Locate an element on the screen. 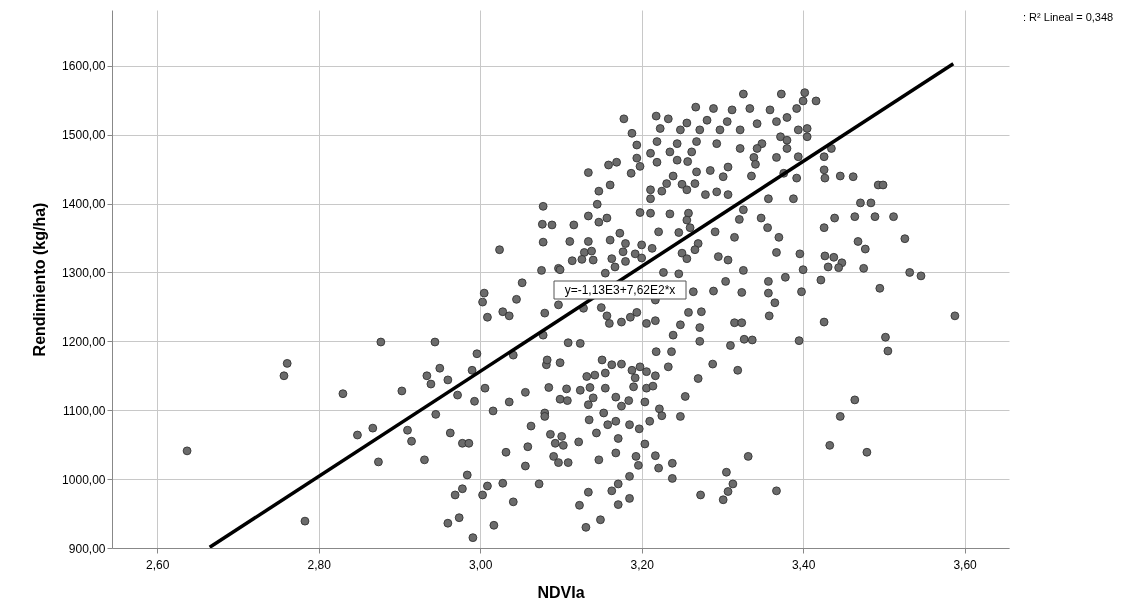 This screenshot has width=1136, height=613. x-tick-label: 2,80 is located at coordinates (319, 564).